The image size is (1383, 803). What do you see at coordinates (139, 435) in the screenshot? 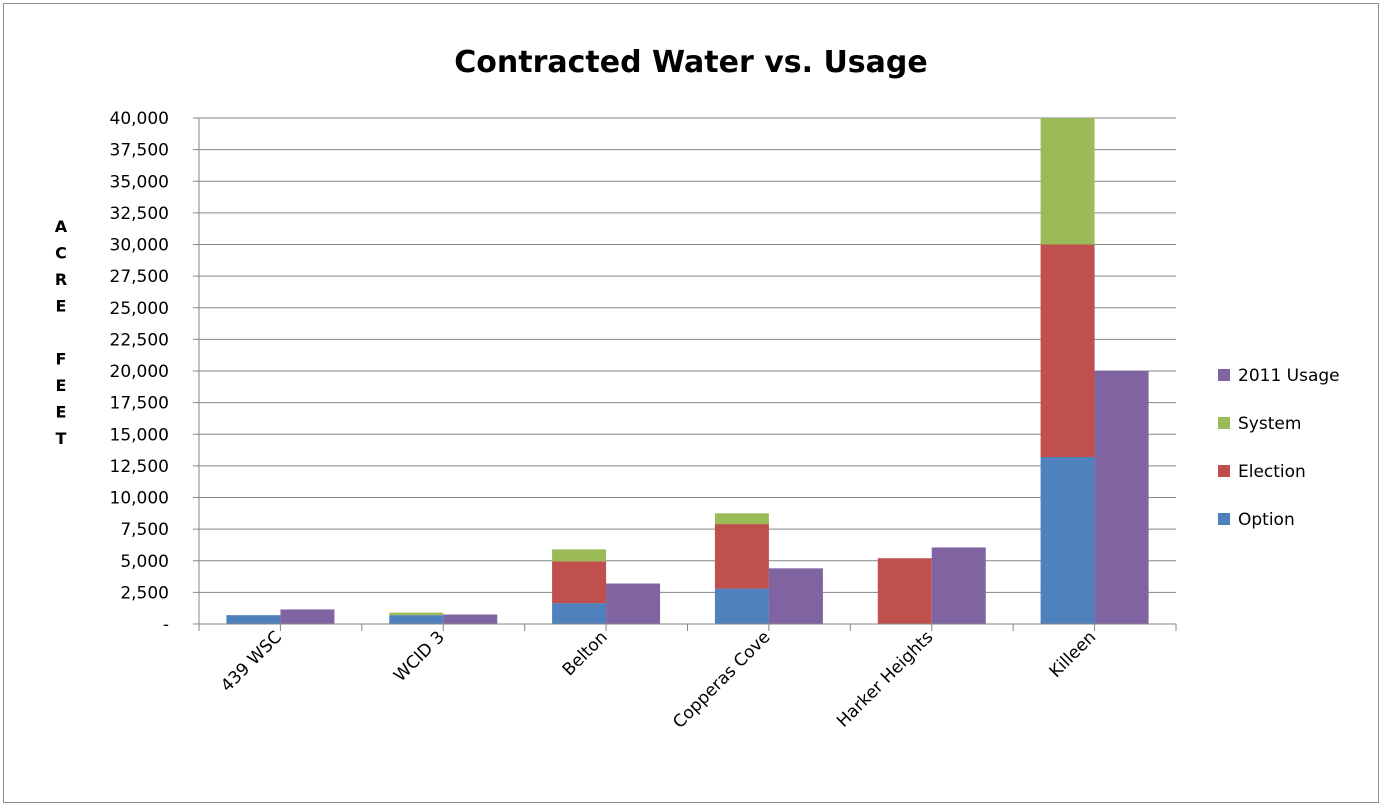
I see `y-tick-label: 15,000` at bounding box center [139, 435].